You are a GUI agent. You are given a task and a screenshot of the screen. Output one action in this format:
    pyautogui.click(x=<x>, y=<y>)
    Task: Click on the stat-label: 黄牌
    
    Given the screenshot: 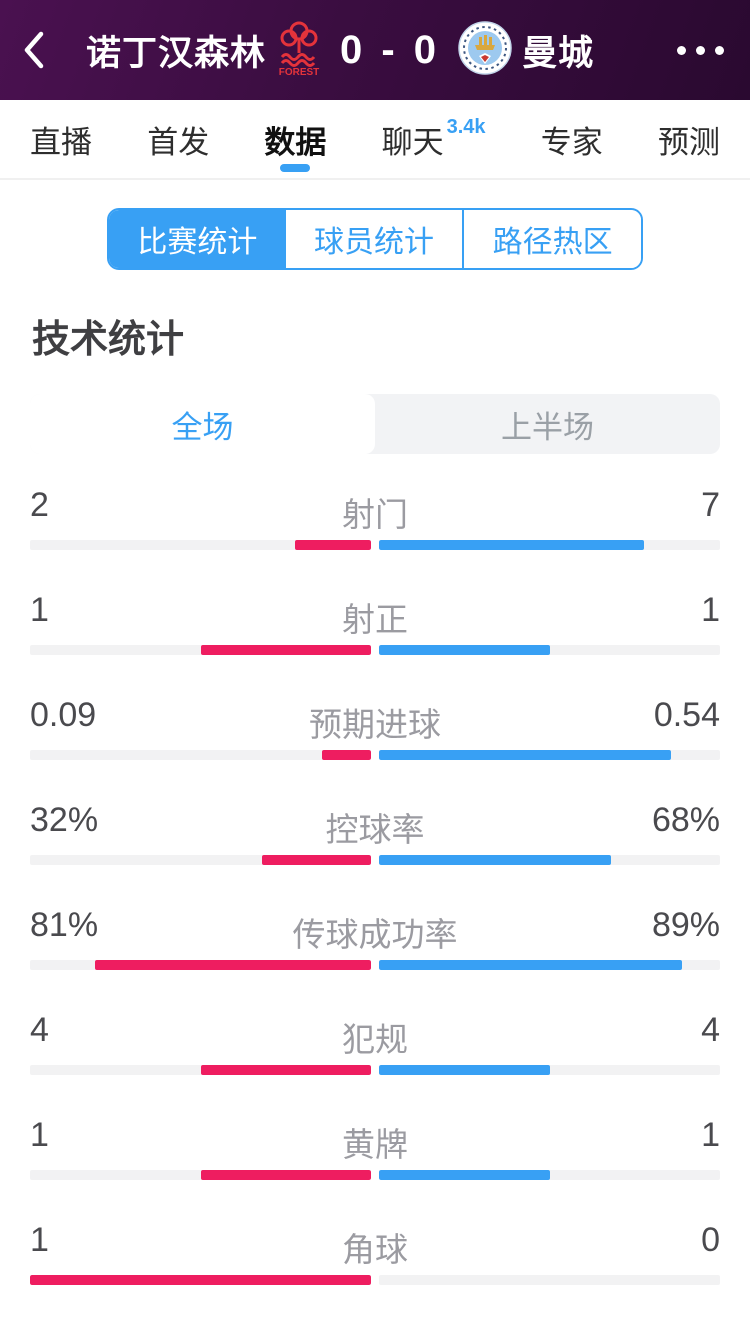 What is the action you would take?
    pyautogui.click(x=375, y=1144)
    